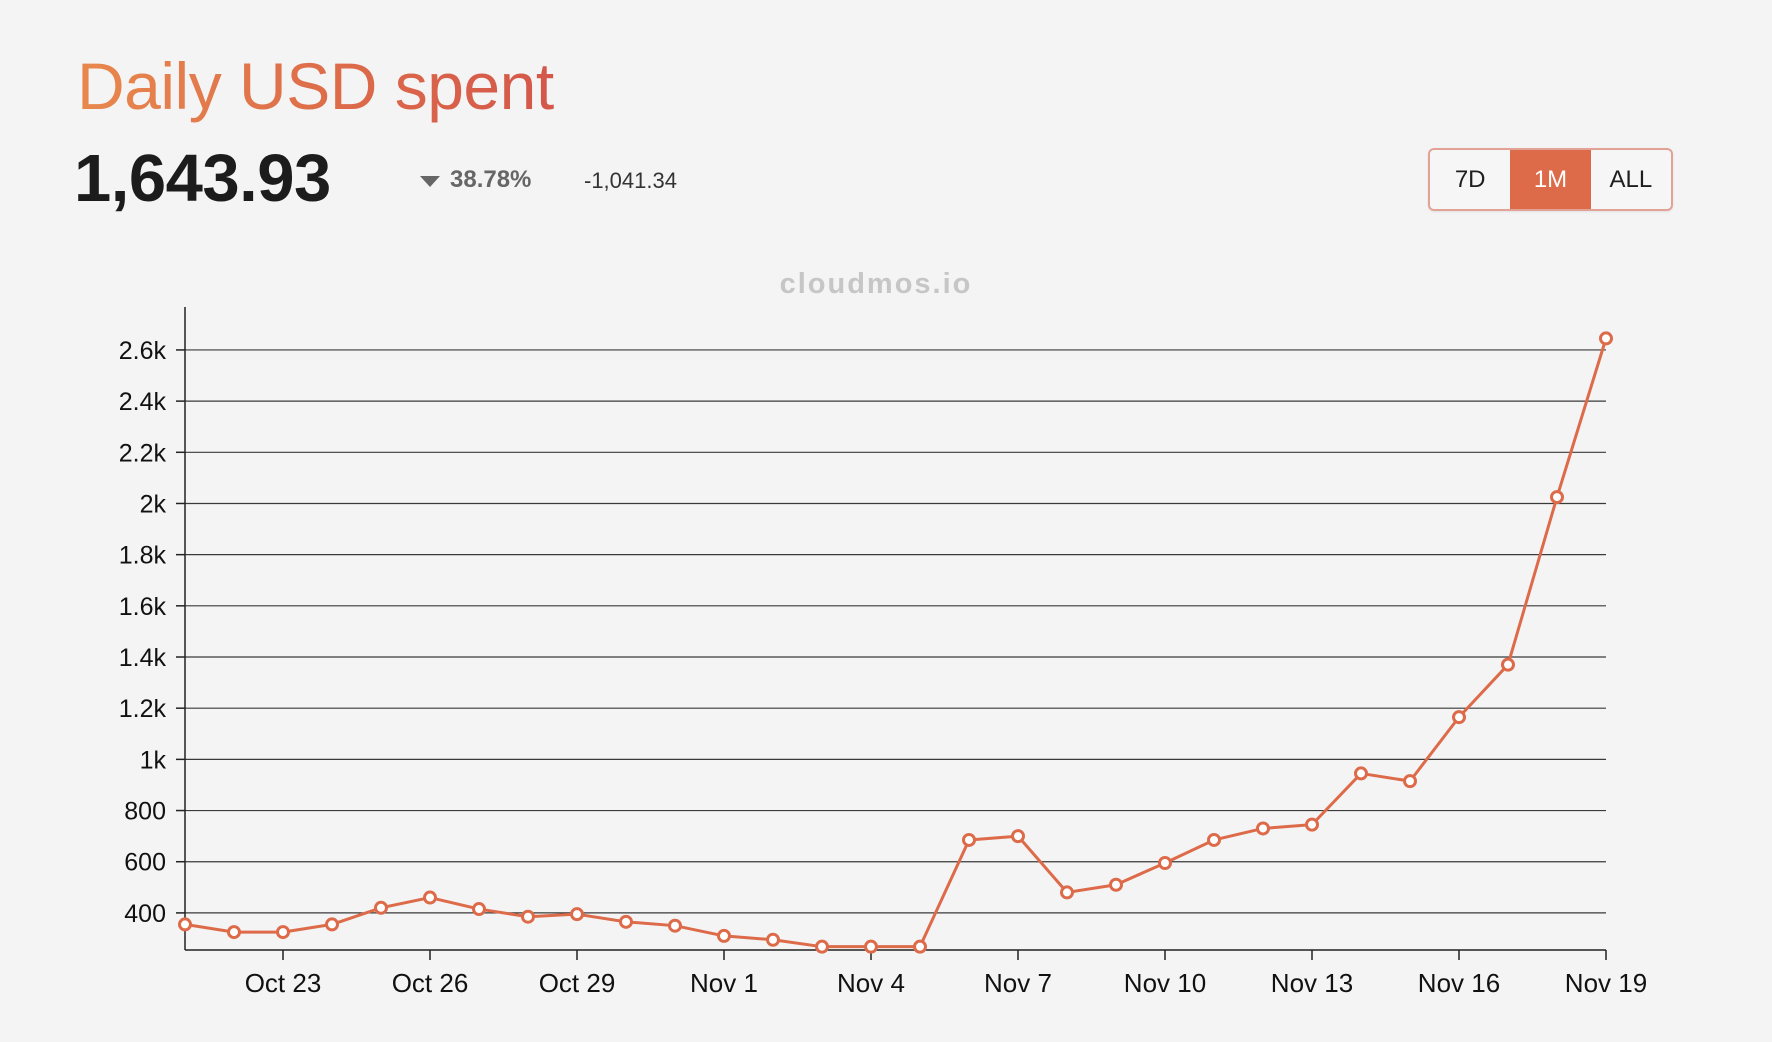 The width and height of the screenshot is (1772, 1042). I want to click on x-tick-label: Nov 16, so click(1459, 983).